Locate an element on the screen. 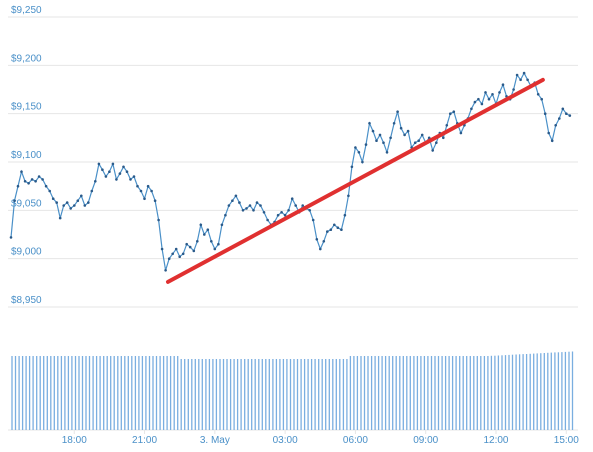  y-tick-label: $8,950 is located at coordinates (26, 300).